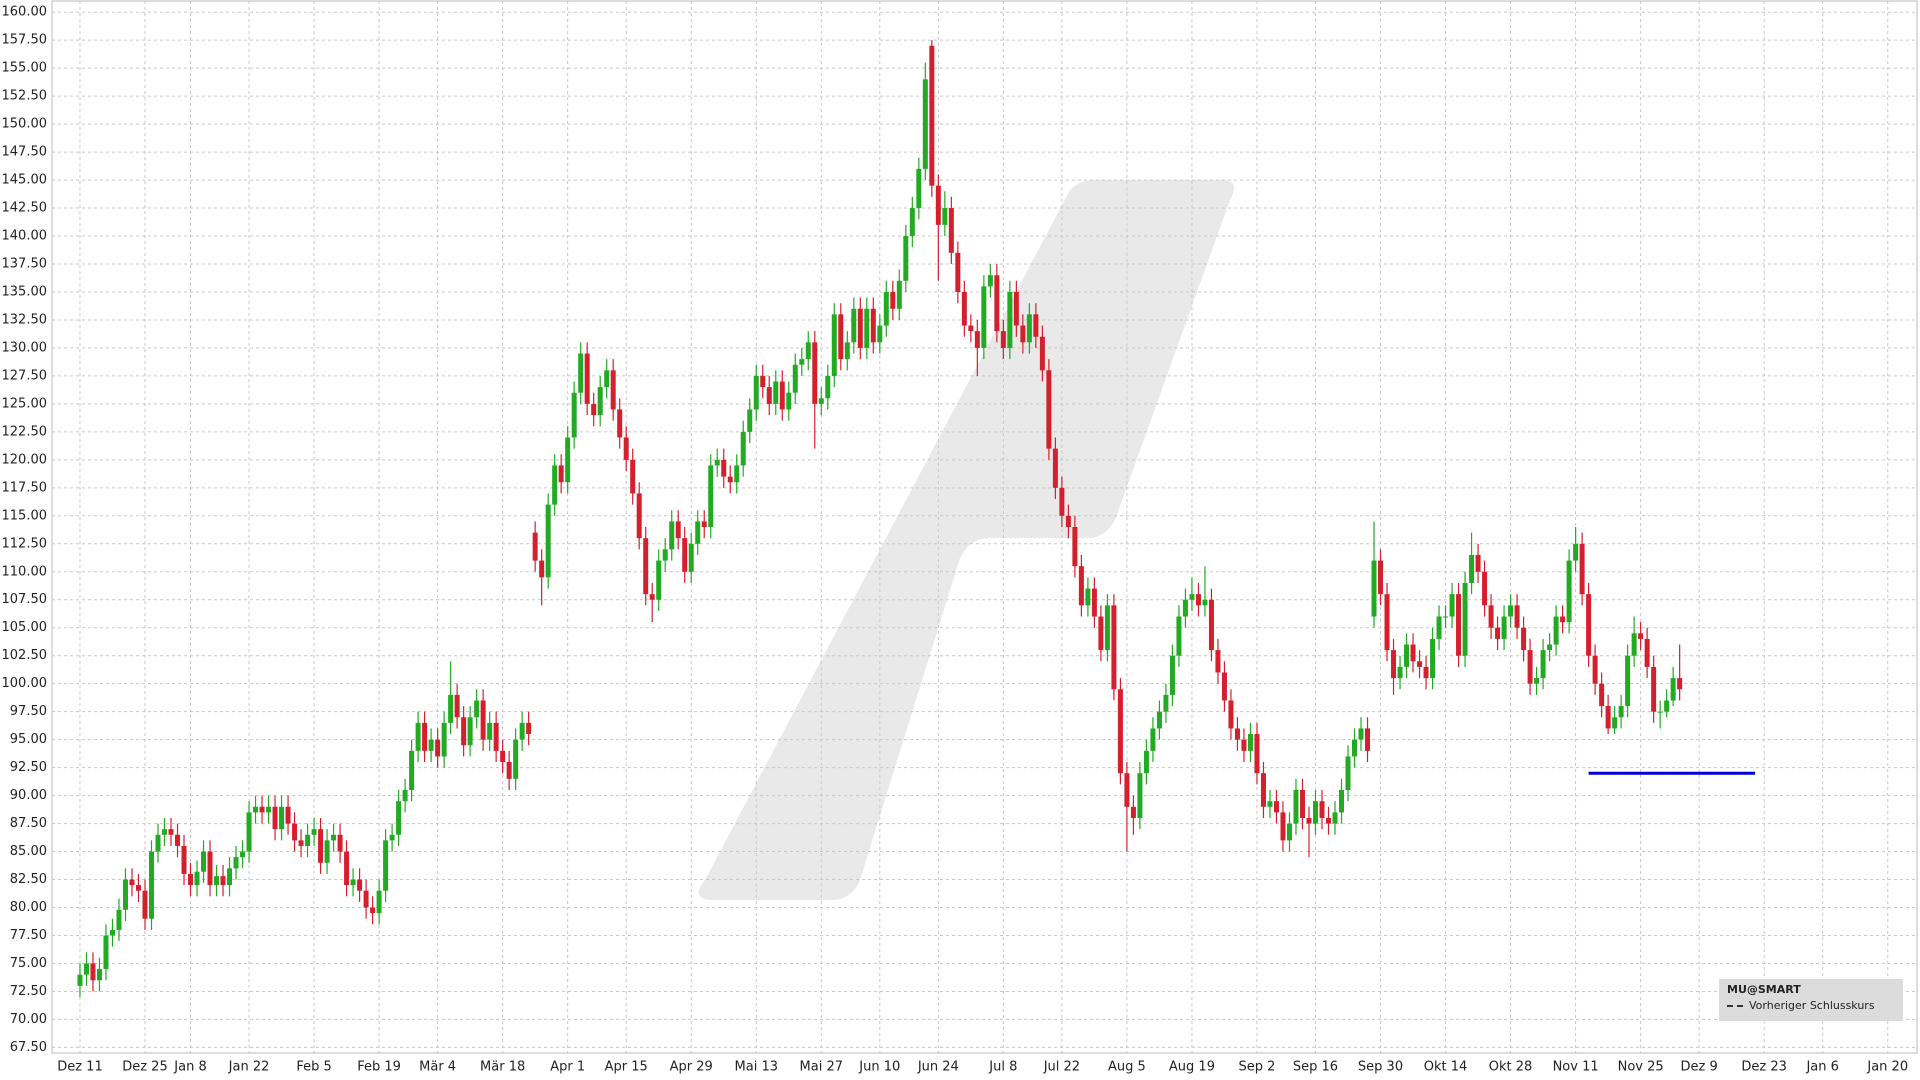  I want to click on x-tick-label: Sep 30, so click(1380, 1067).